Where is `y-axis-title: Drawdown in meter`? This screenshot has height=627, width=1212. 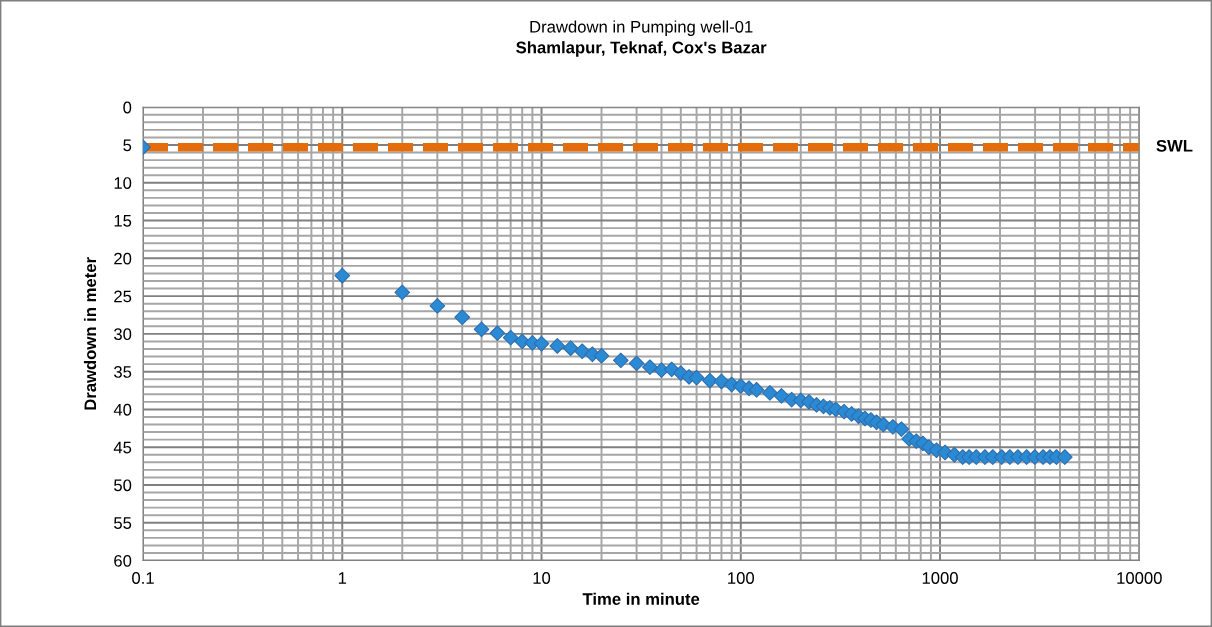
y-axis-title: Drawdown in meter is located at coordinates (90, 333).